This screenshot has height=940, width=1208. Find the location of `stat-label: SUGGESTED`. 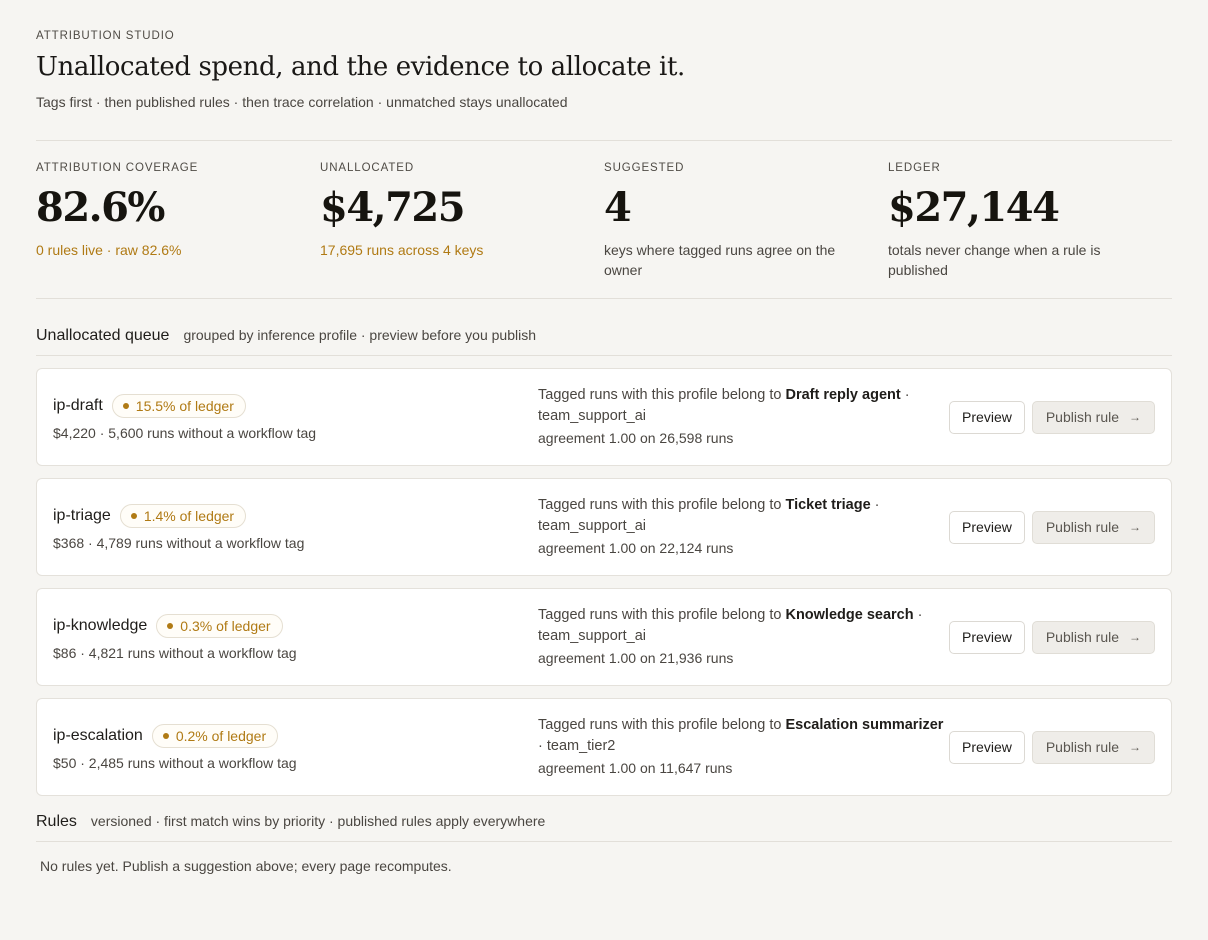

stat-label: SUGGESTED is located at coordinates (644, 168).